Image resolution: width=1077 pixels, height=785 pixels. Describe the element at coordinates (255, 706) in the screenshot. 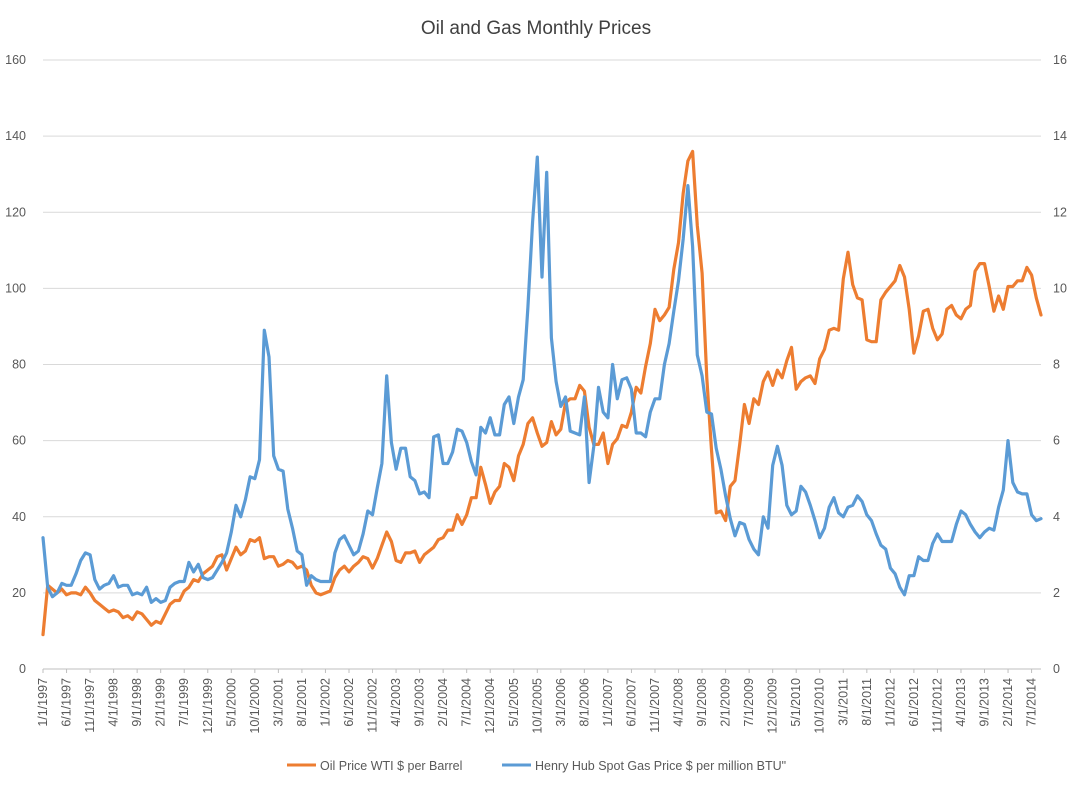

I see `x-tick-label: 10/1/2000` at that location.